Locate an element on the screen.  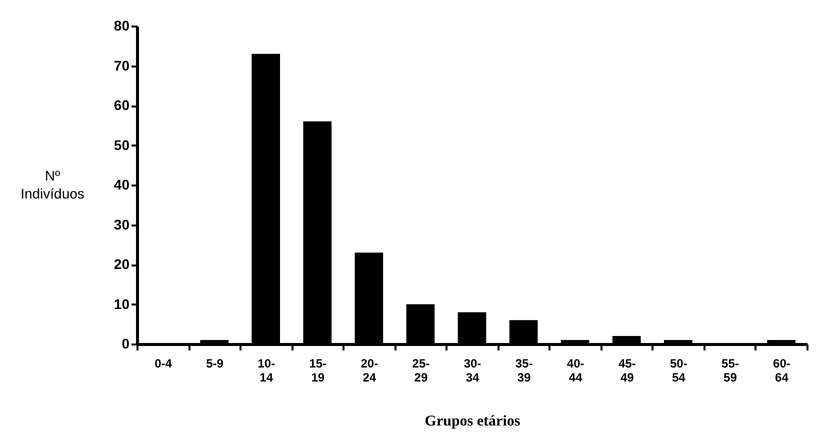
x-tick-label: 35-39 is located at coordinates (524, 370).